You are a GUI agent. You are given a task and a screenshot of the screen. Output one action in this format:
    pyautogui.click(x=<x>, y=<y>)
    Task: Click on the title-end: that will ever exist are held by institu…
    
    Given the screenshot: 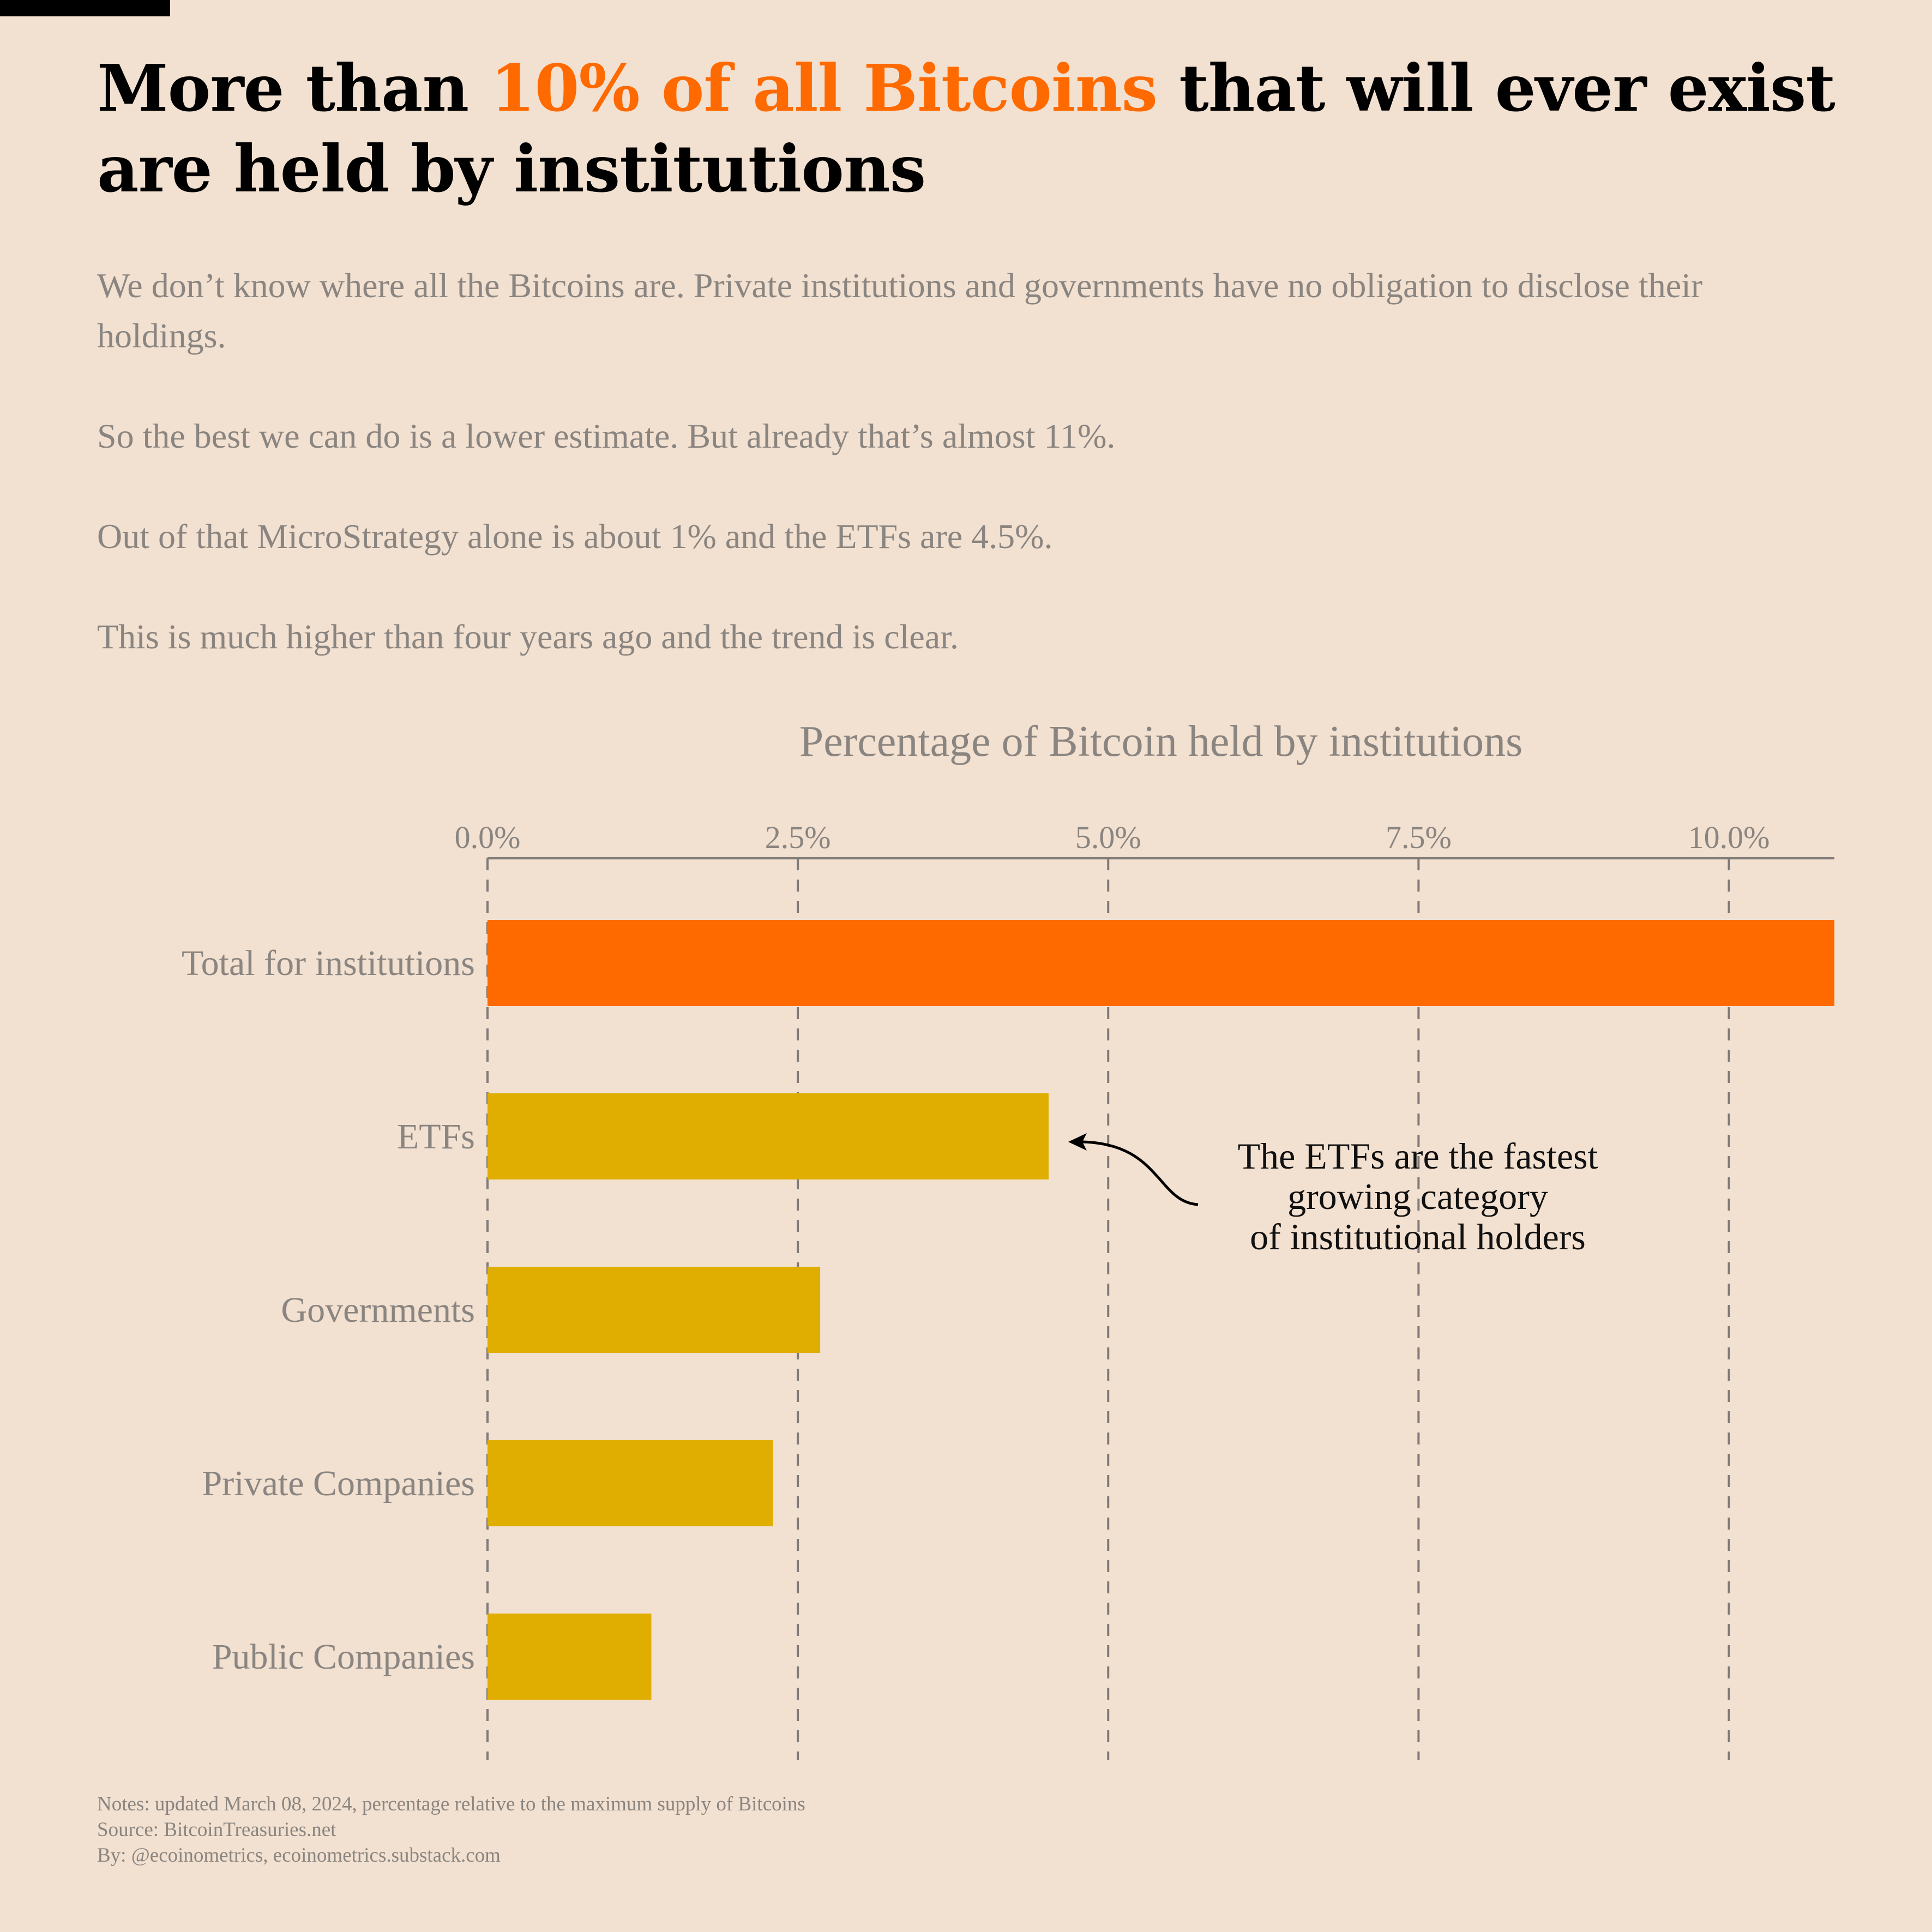 What is the action you would take?
    pyautogui.click(x=966, y=128)
    